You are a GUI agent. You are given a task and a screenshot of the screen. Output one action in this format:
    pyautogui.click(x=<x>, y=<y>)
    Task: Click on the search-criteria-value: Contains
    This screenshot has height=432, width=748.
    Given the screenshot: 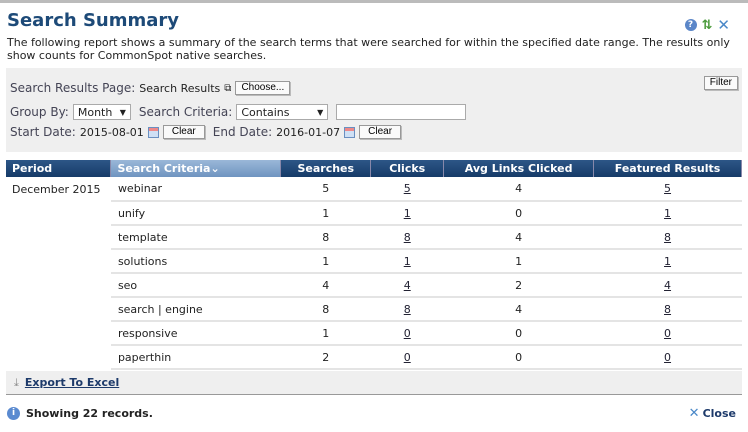 What is the action you would take?
    pyautogui.click(x=265, y=112)
    